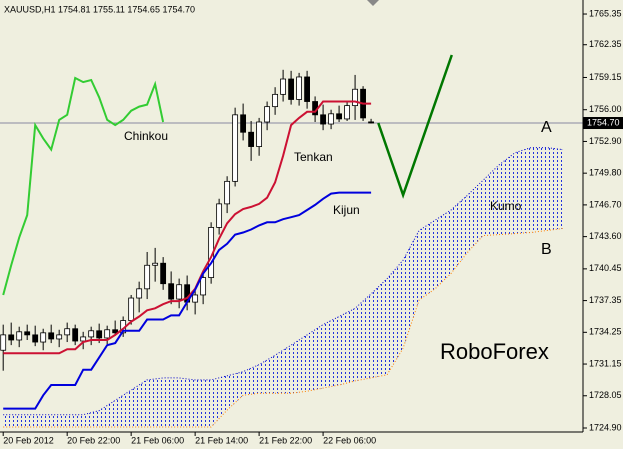 Image resolution: width=623 pixels, height=449 pixels. I want to click on y-tick-label: 1743.60, so click(605, 236).